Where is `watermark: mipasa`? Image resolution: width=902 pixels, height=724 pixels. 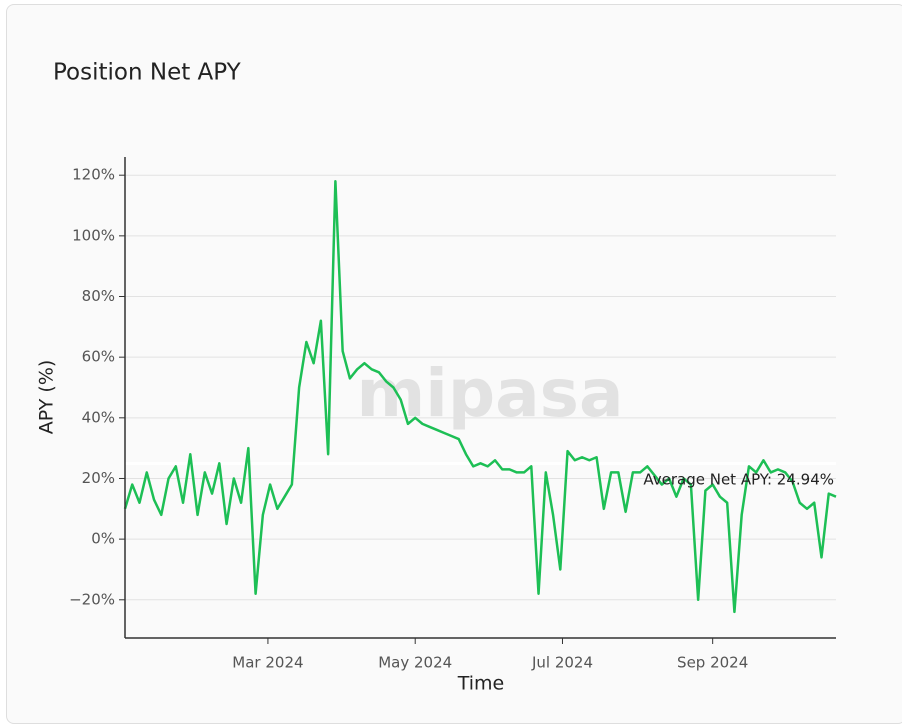 watermark: mipasa is located at coordinates (490, 393).